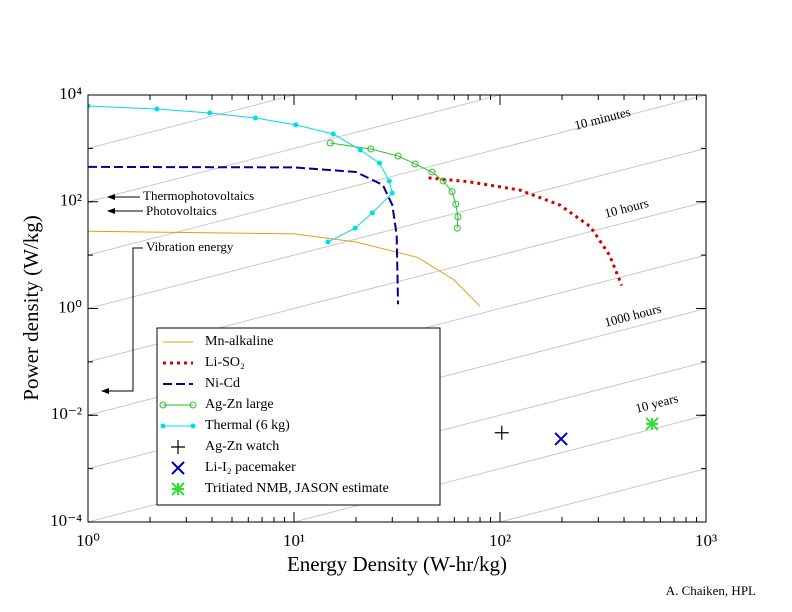  I want to click on y-axis-label: Power density (W/kg), so click(31, 307).